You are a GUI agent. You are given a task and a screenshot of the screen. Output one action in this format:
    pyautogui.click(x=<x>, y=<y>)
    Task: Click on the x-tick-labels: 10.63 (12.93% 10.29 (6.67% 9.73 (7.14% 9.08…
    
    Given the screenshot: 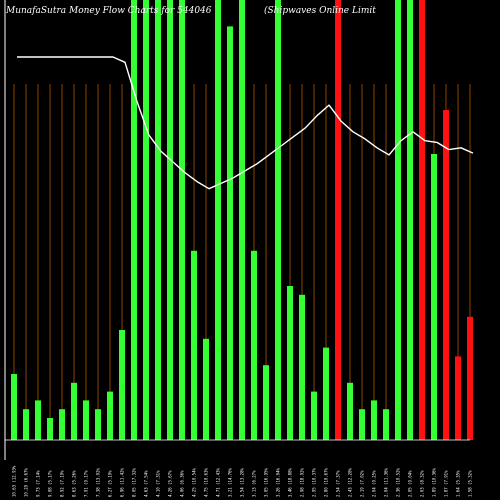 What is the action you would take?
    pyautogui.click(x=242, y=481)
    